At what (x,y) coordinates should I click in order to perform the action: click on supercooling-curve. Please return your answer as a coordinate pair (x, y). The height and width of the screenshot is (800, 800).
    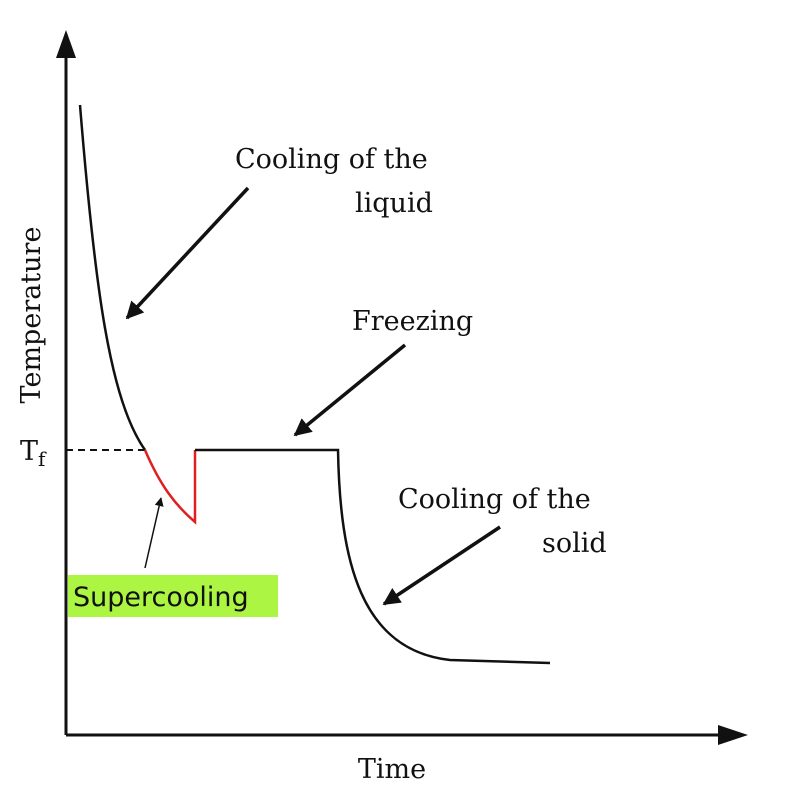
    Looking at the image, I should click on (170, 487).